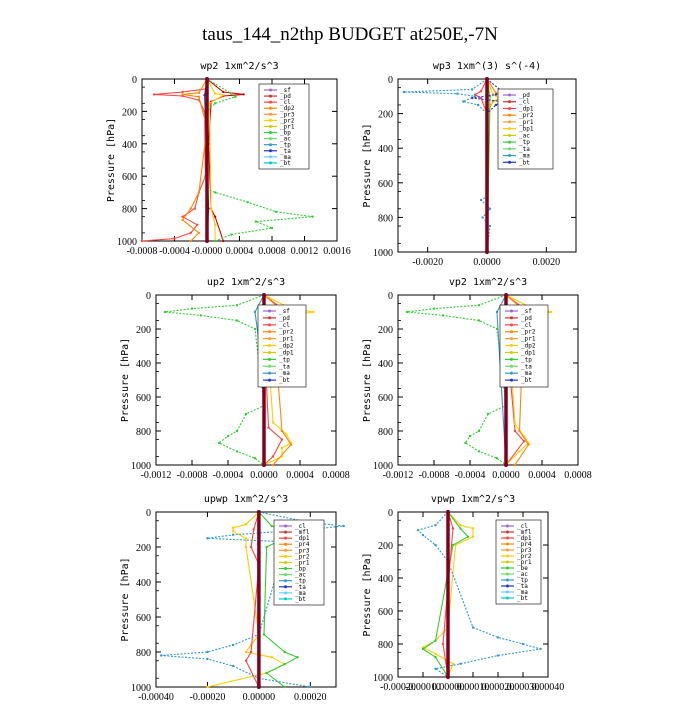 Image resolution: width=700 pixels, height=705 pixels. What do you see at coordinates (526, 129) in the screenshot?
I see `legend-label: _bp1` at bounding box center [526, 129].